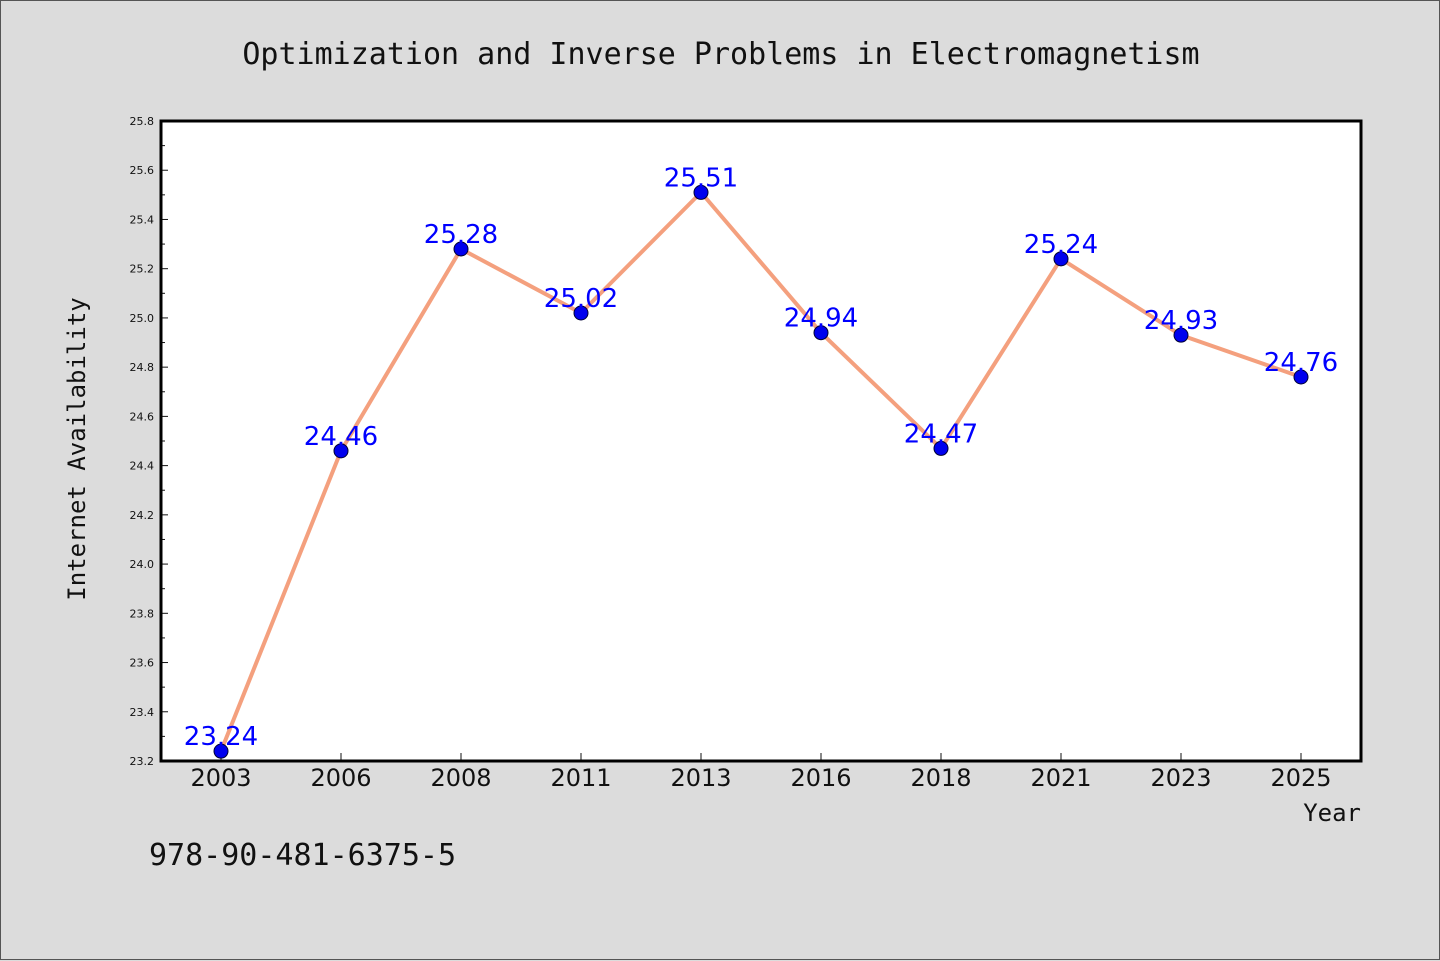  I want to click on x-tick-label: 2011, so click(580, 778).